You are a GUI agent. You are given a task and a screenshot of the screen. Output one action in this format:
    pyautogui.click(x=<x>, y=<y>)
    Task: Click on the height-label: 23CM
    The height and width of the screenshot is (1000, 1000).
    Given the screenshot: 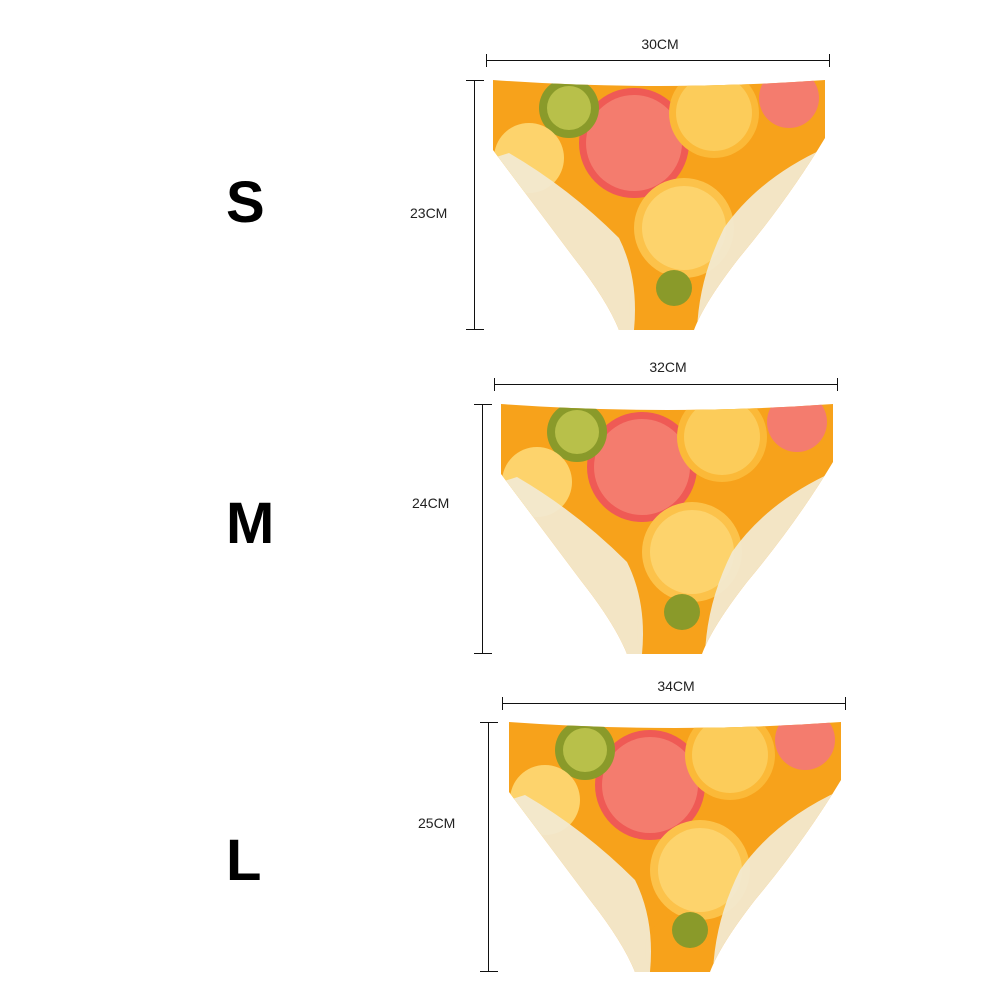 What is the action you would take?
    pyautogui.click(x=429, y=213)
    